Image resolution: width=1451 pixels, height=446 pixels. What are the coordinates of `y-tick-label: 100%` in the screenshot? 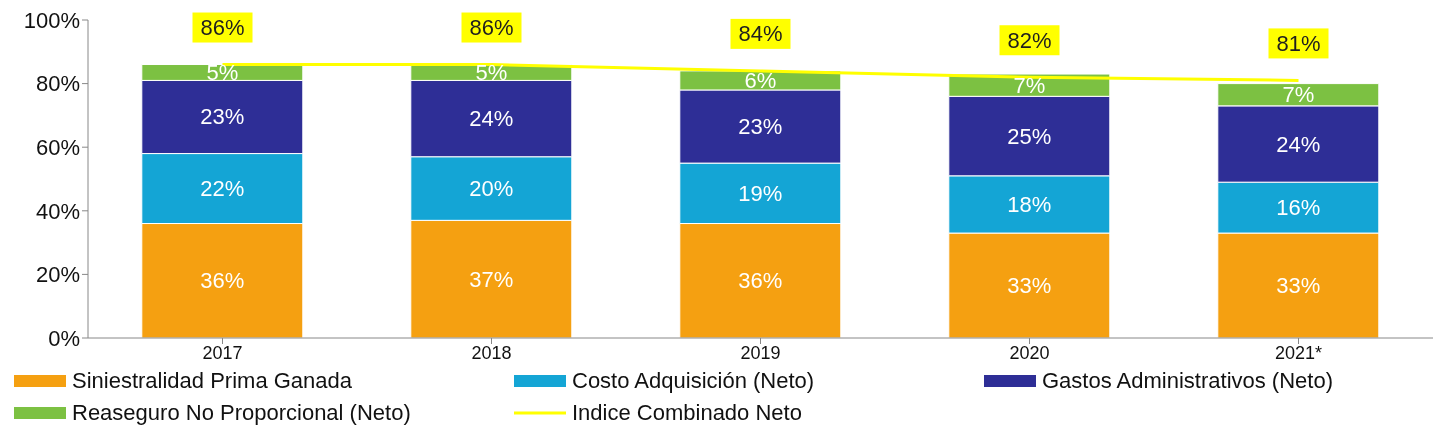 It's located at (51, 20).